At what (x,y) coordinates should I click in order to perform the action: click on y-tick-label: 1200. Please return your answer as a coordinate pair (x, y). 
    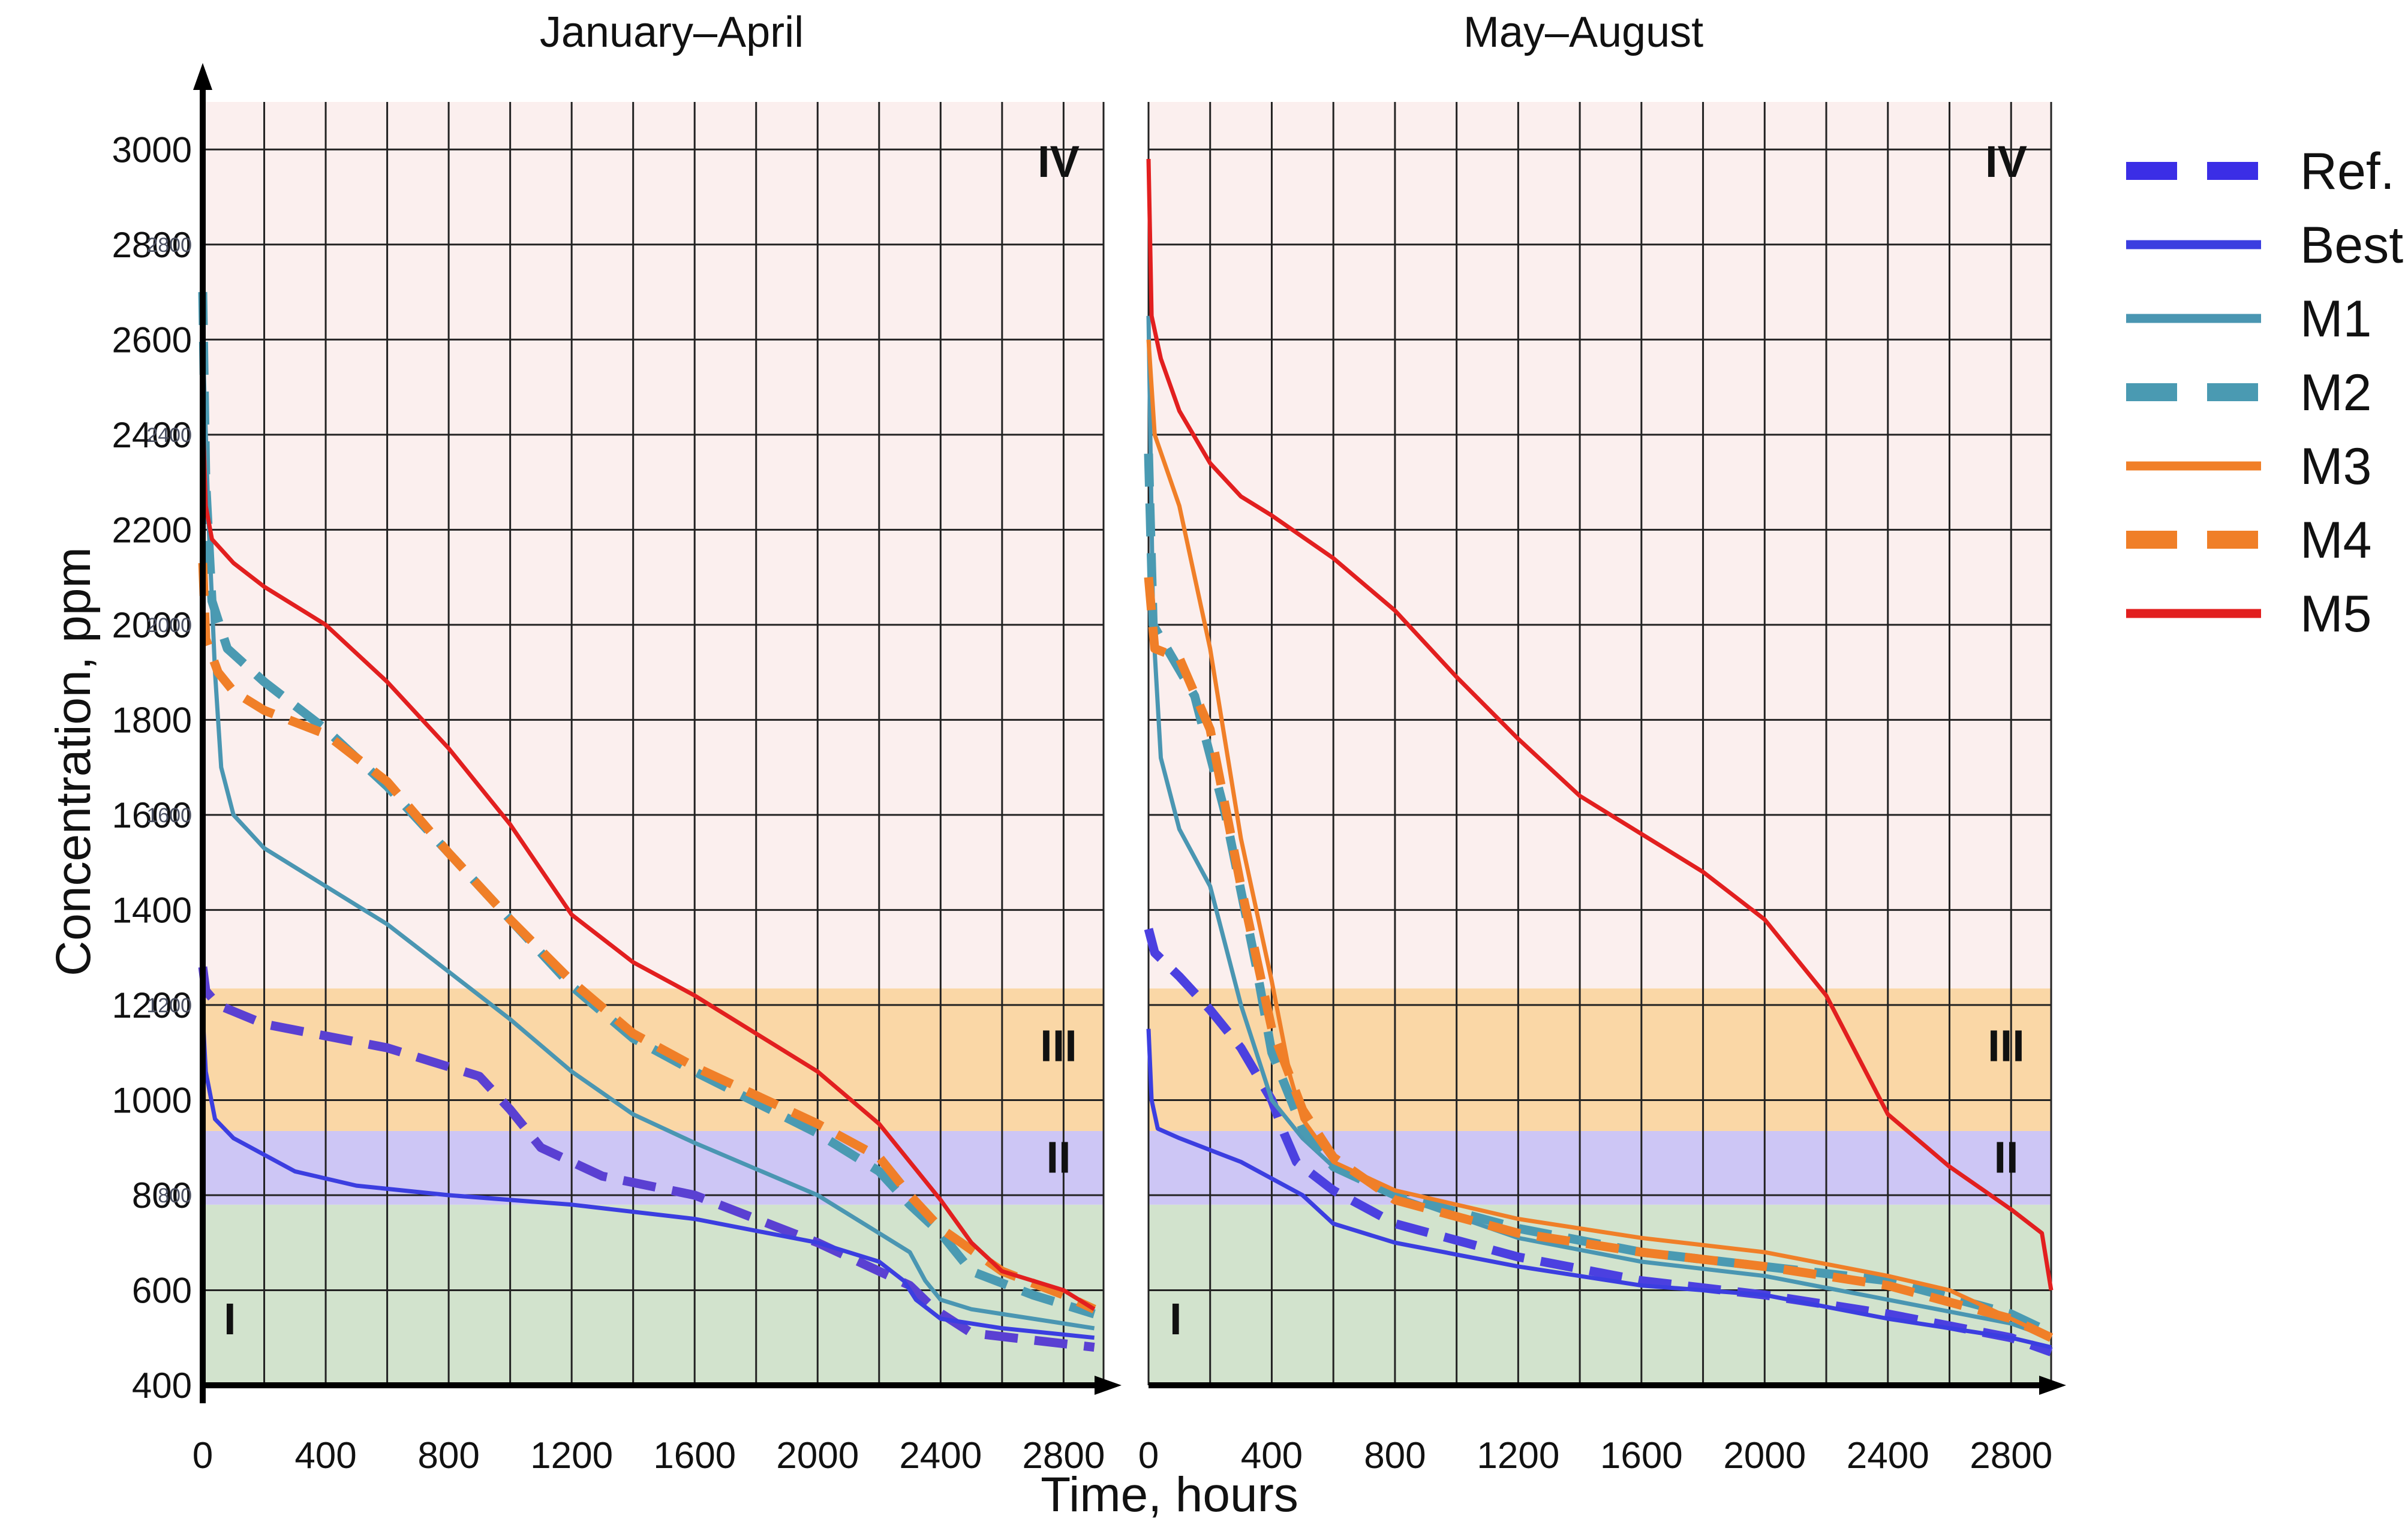
    Looking at the image, I should click on (152, 1005).